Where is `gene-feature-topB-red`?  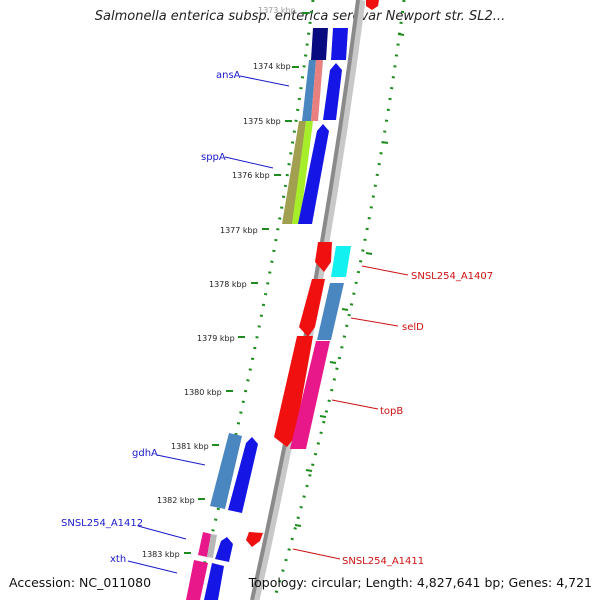 gene-feature-topB-red is located at coordinates (293, 391).